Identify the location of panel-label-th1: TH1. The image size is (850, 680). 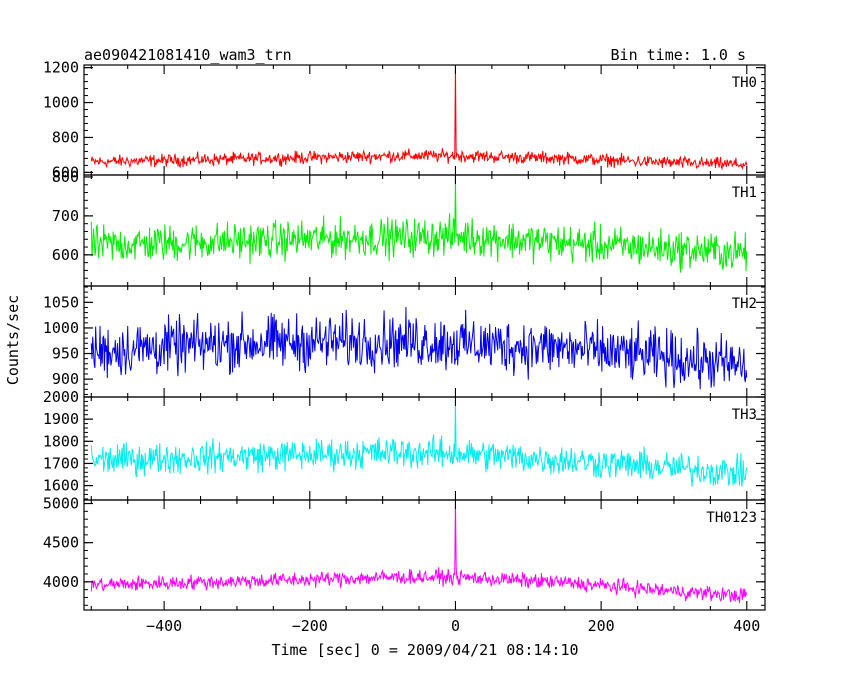
(744, 193).